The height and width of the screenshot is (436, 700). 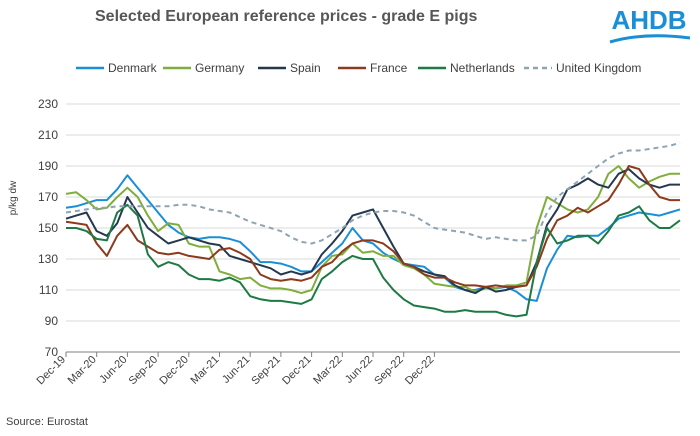 I want to click on y-tick-label: 130, so click(x=48, y=259).